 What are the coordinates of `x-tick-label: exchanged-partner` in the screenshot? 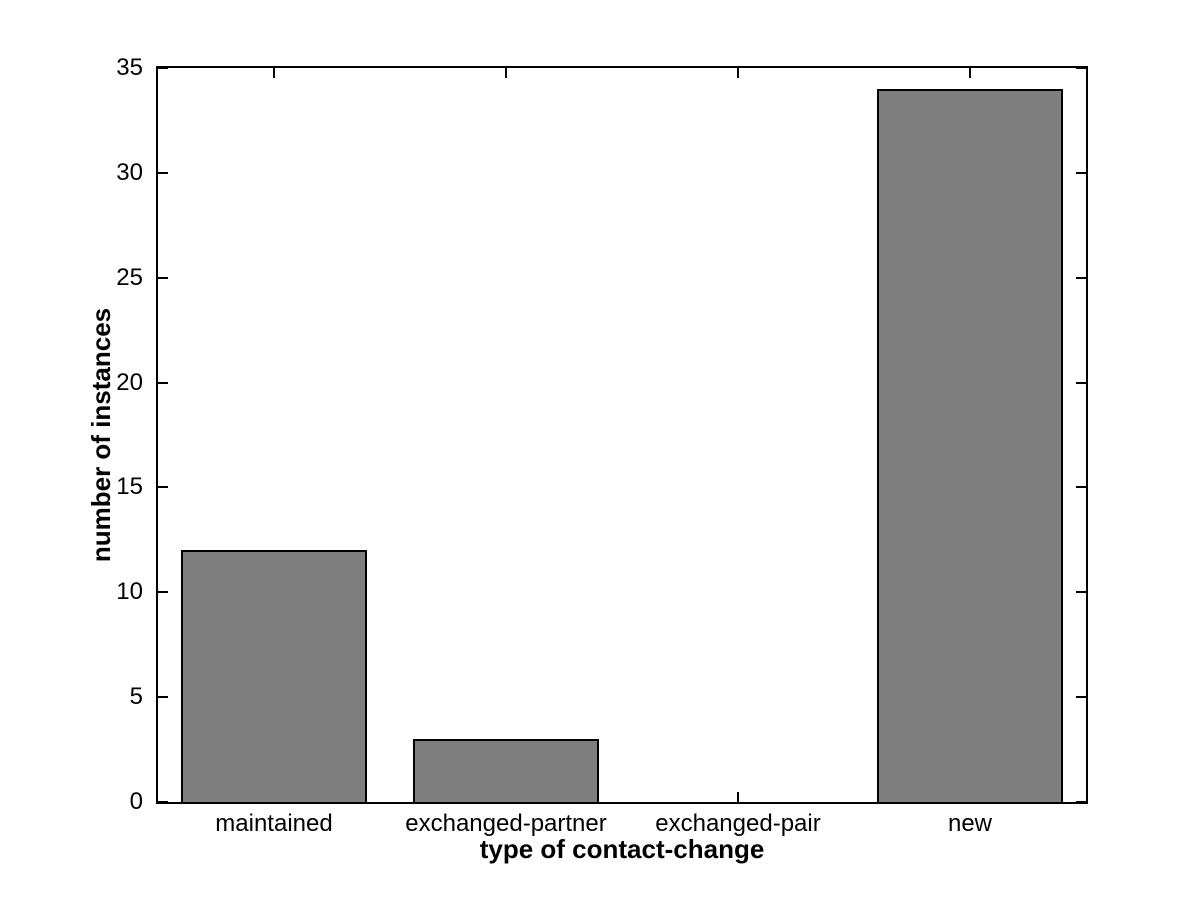 It's located at (506, 823).